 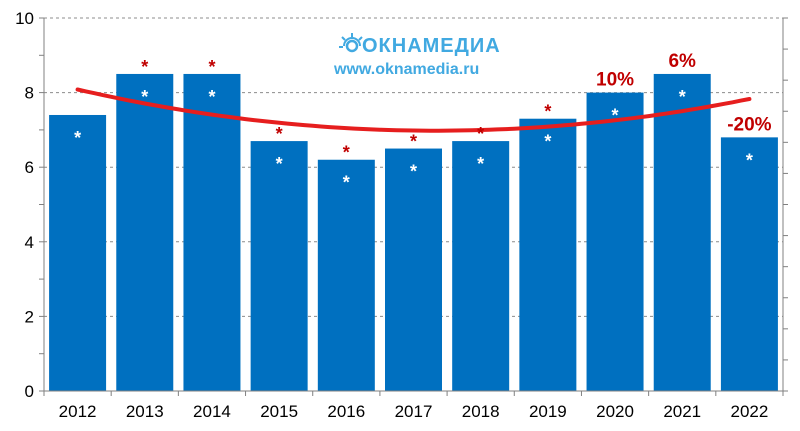 I want to click on bar-annotation: 10%, so click(x=615, y=80).